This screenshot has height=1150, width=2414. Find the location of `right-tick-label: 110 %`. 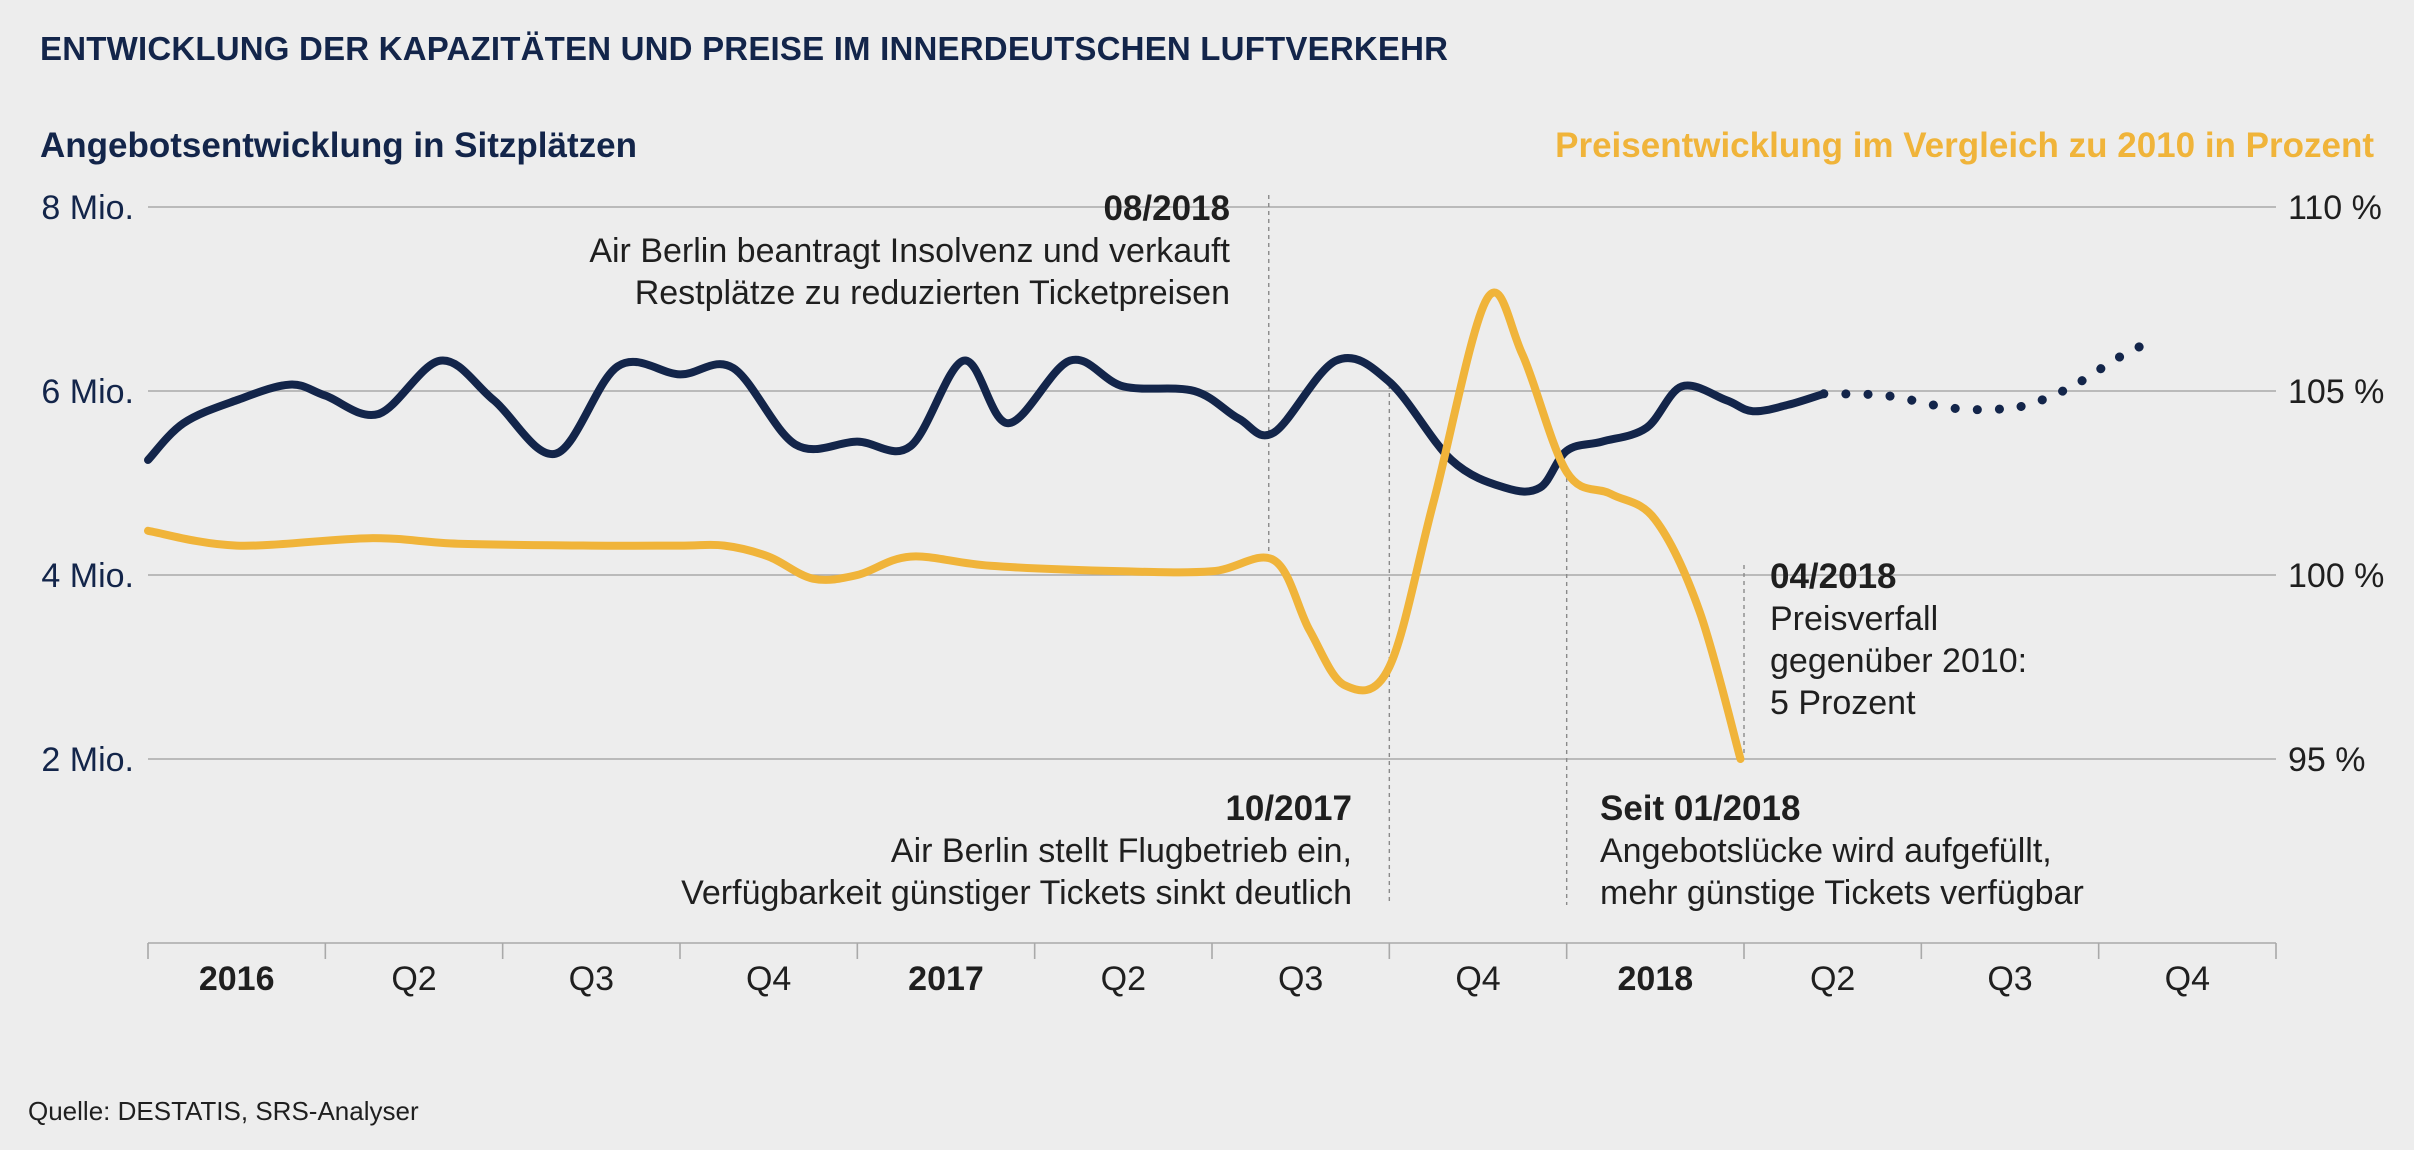

right-tick-label: 110 % is located at coordinates (2335, 208).